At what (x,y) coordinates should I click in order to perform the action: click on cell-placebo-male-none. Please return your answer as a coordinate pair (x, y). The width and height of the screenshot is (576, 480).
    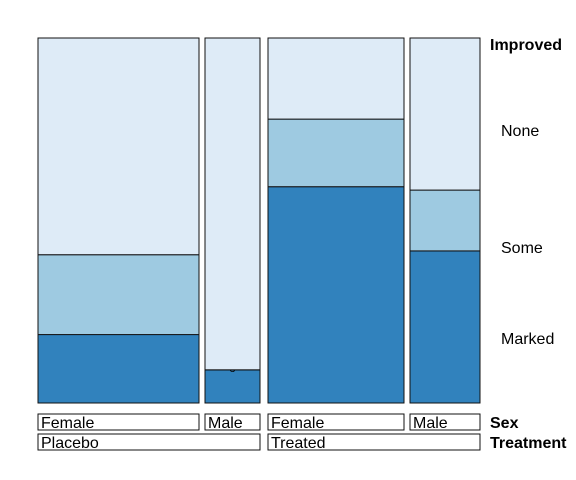
    Looking at the image, I should click on (232, 204).